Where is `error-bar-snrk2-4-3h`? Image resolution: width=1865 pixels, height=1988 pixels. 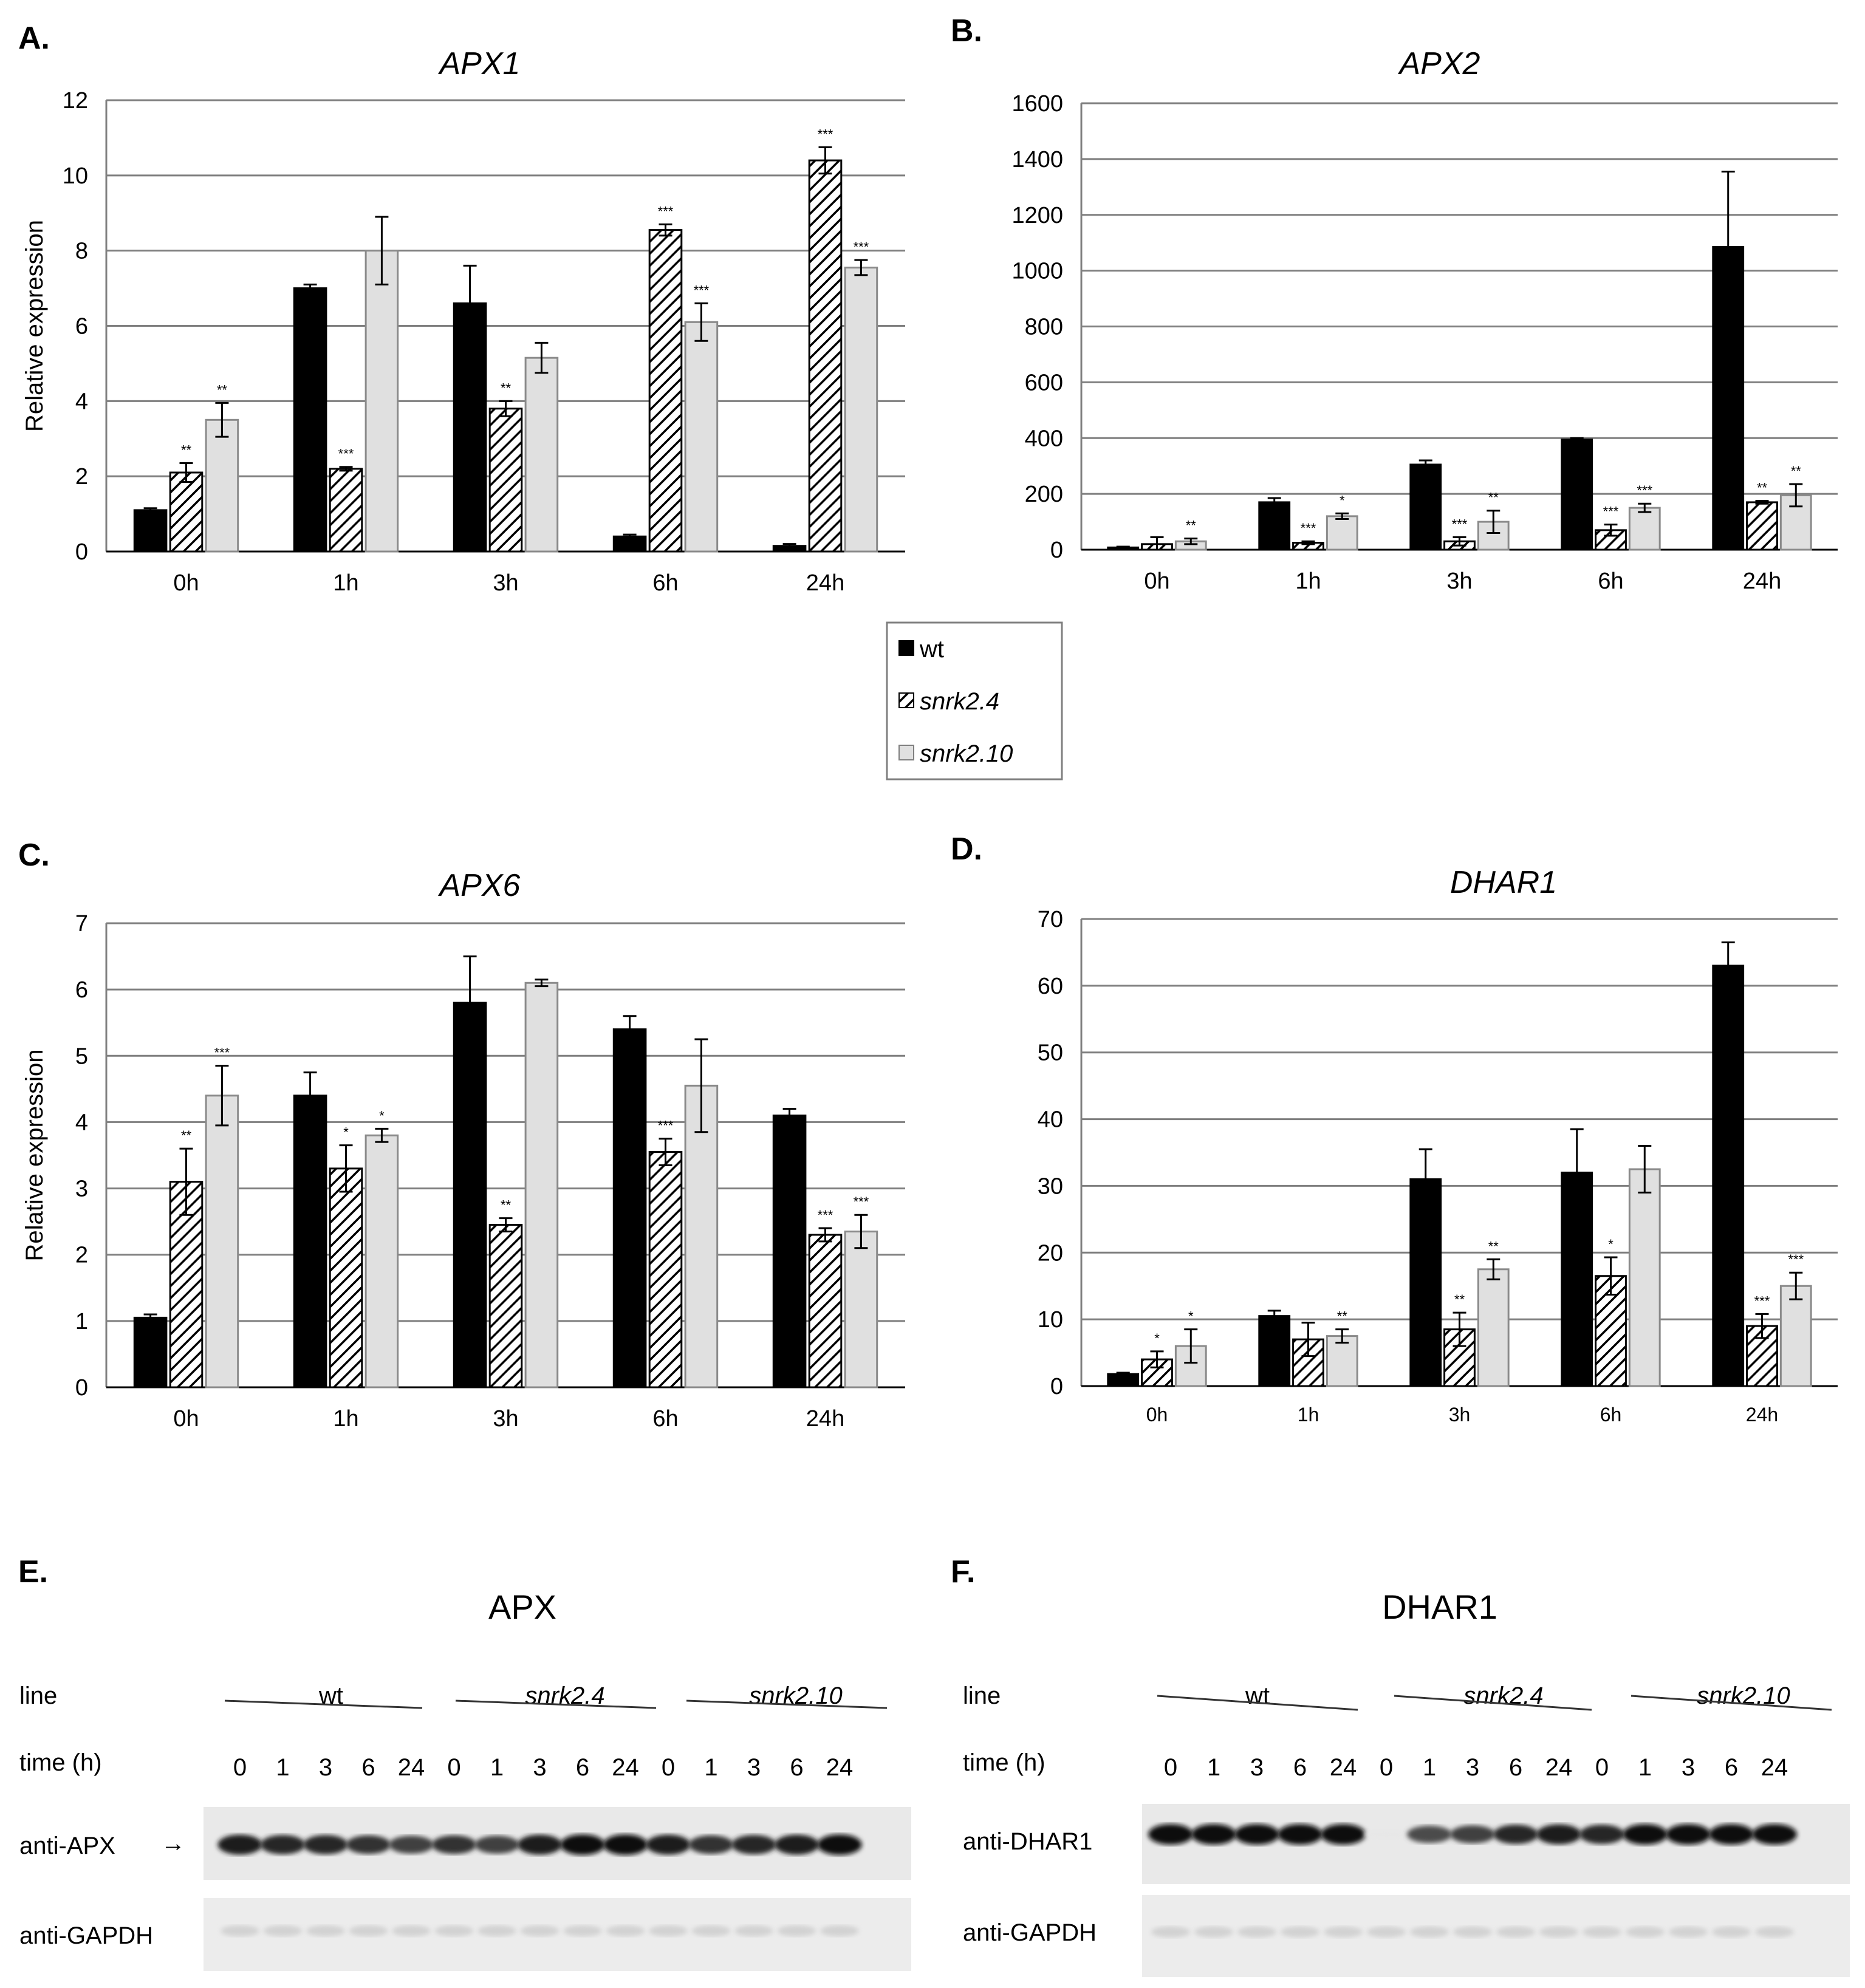
error-bar-snrk2-4-3h is located at coordinates (1459, 541).